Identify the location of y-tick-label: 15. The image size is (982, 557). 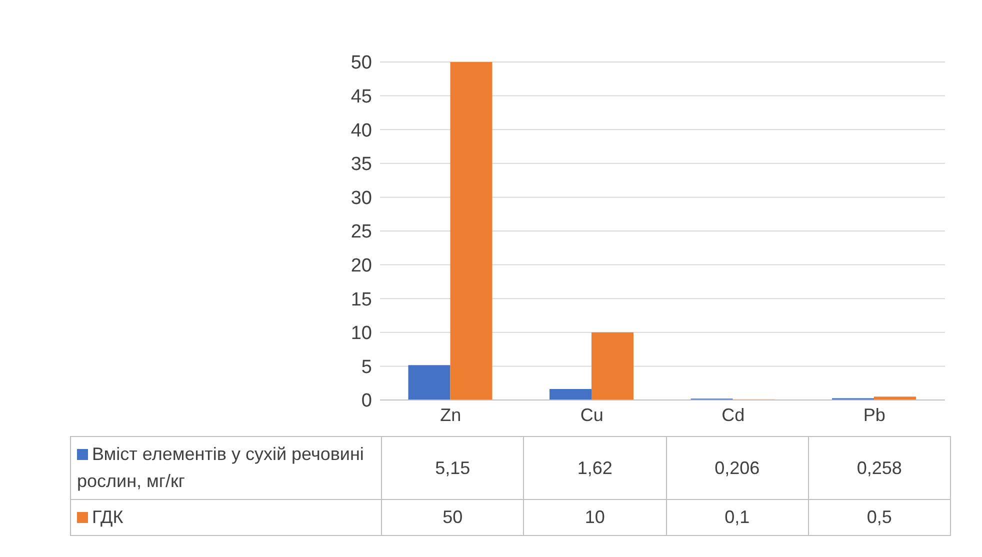
(361, 299).